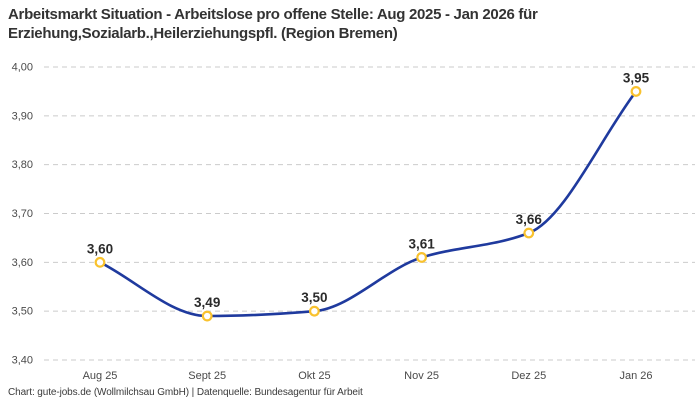 The height and width of the screenshot is (400, 700). What do you see at coordinates (314, 297) in the screenshot?
I see `data-point-label: 3,50` at bounding box center [314, 297].